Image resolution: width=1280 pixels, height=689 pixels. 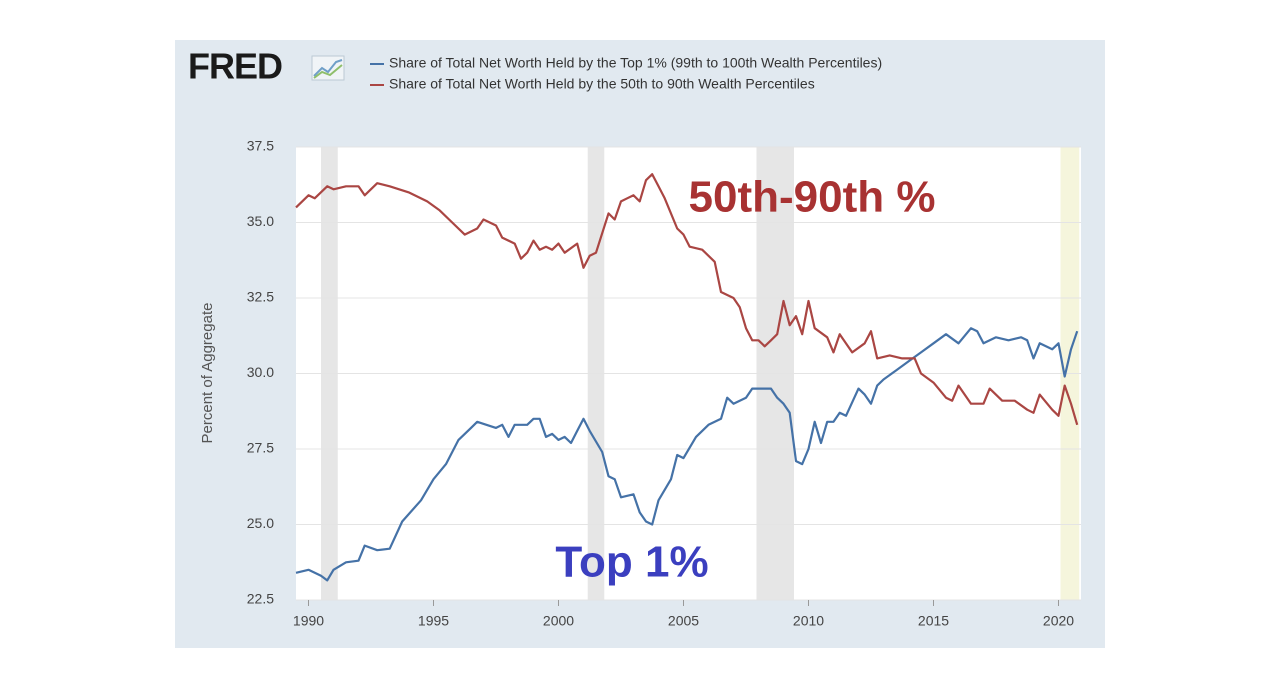 What do you see at coordinates (933, 621) in the screenshot?
I see `x-tick-label: 2015` at bounding box center [933, 621].